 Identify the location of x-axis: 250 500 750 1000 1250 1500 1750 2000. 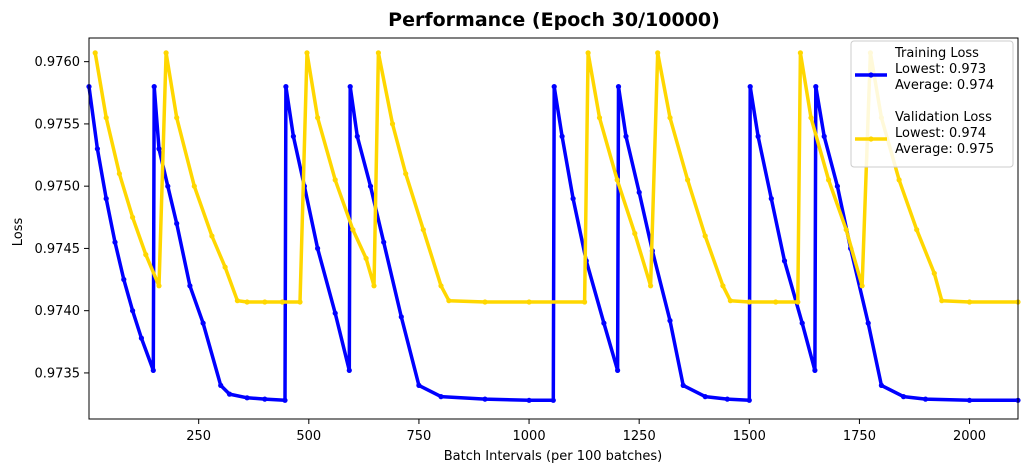
(586, 431).